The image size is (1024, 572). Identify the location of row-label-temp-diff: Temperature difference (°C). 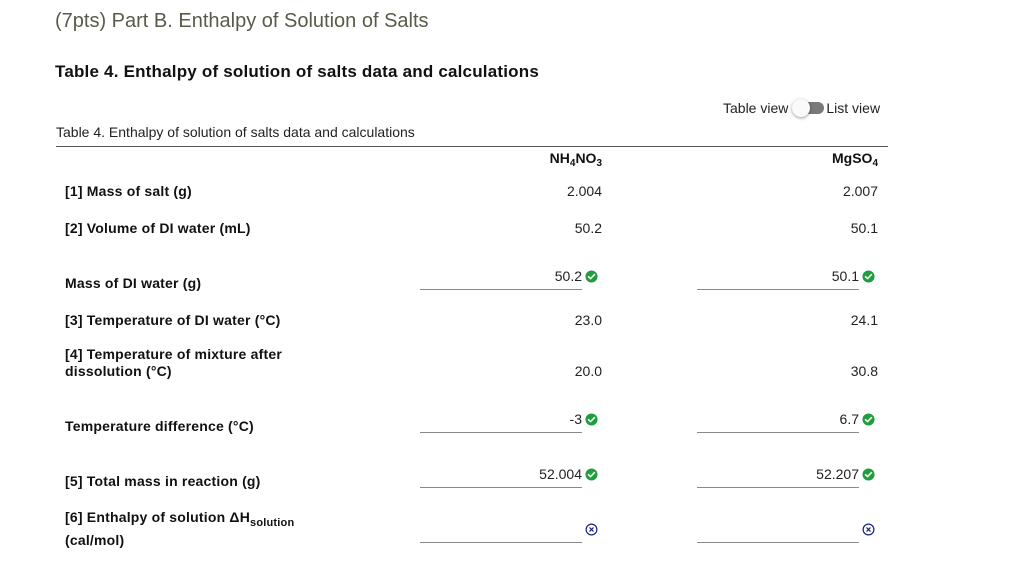
(159, 426).